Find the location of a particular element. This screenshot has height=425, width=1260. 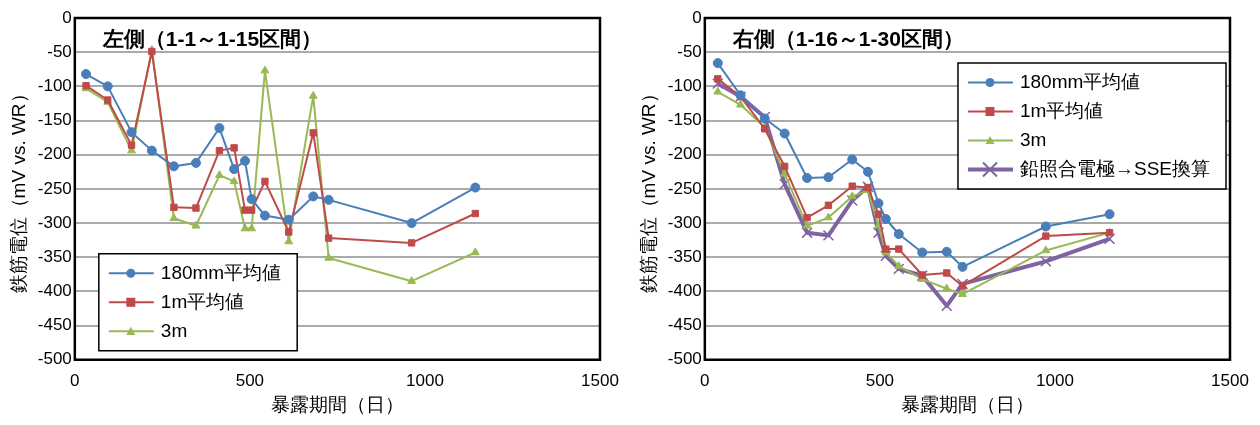

chart-title: 左側（1-1～1-15区間） is located at coordinates (212, 38).